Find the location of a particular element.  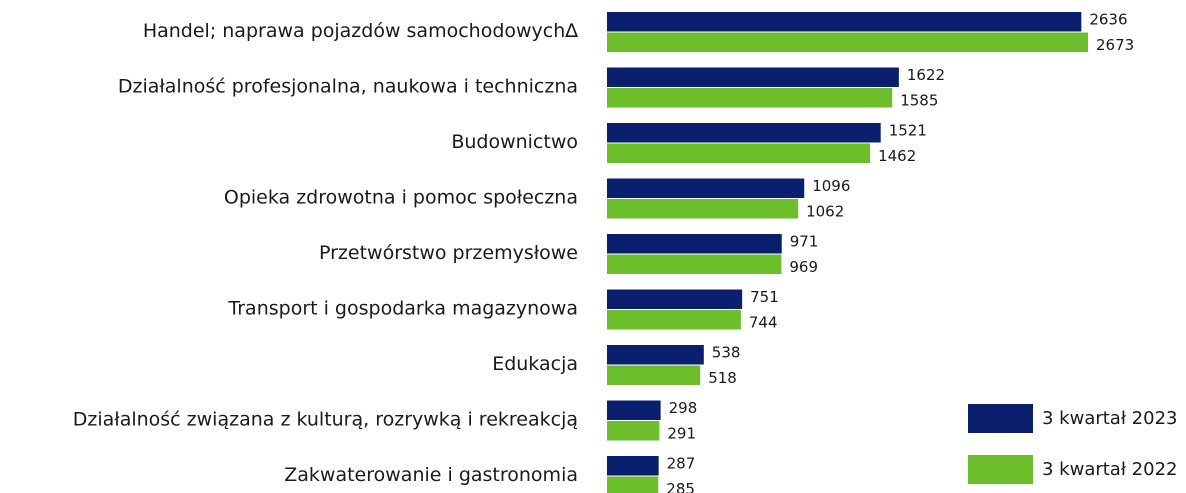

category-label: Opieka zdrowotna i pomoc społeczna is located at coordinates (401, 198).